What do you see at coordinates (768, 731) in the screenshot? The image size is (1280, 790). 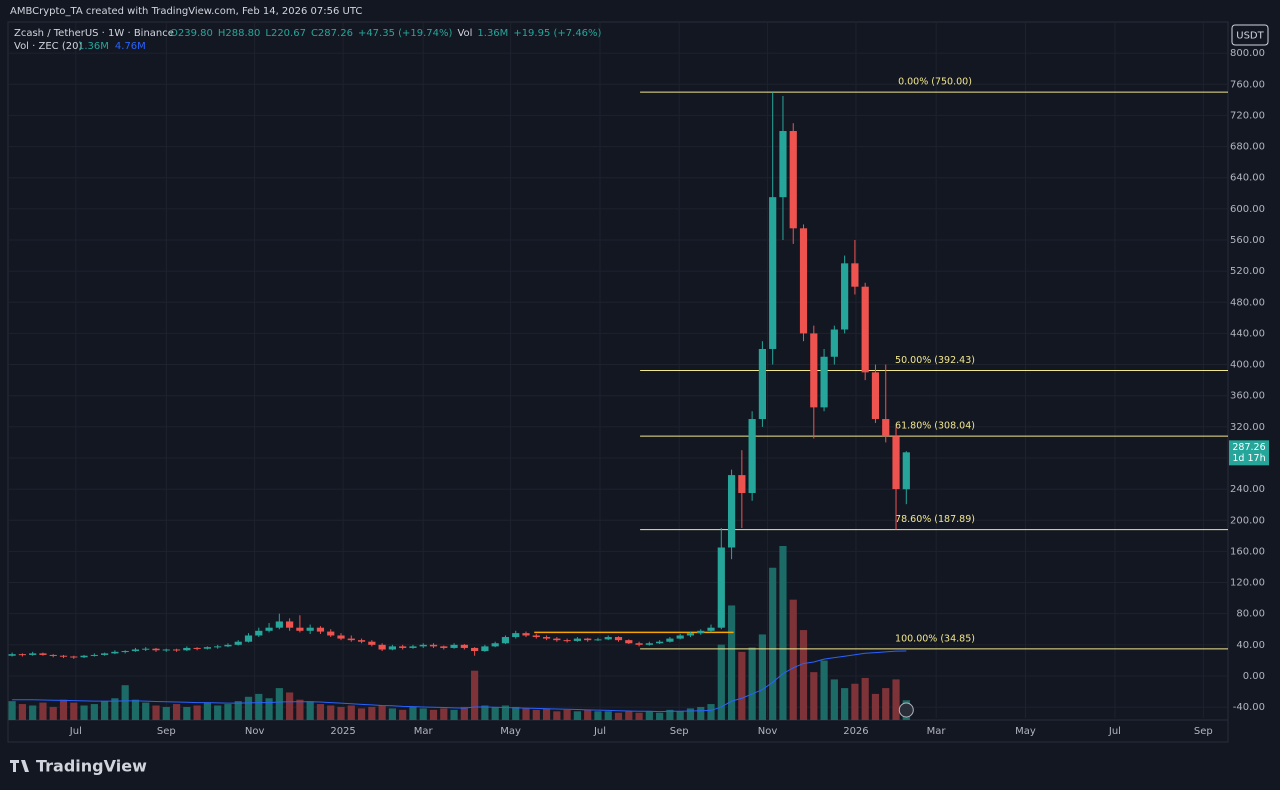 I see `x-tick-label: Nov` at bounding box center [768, 731].